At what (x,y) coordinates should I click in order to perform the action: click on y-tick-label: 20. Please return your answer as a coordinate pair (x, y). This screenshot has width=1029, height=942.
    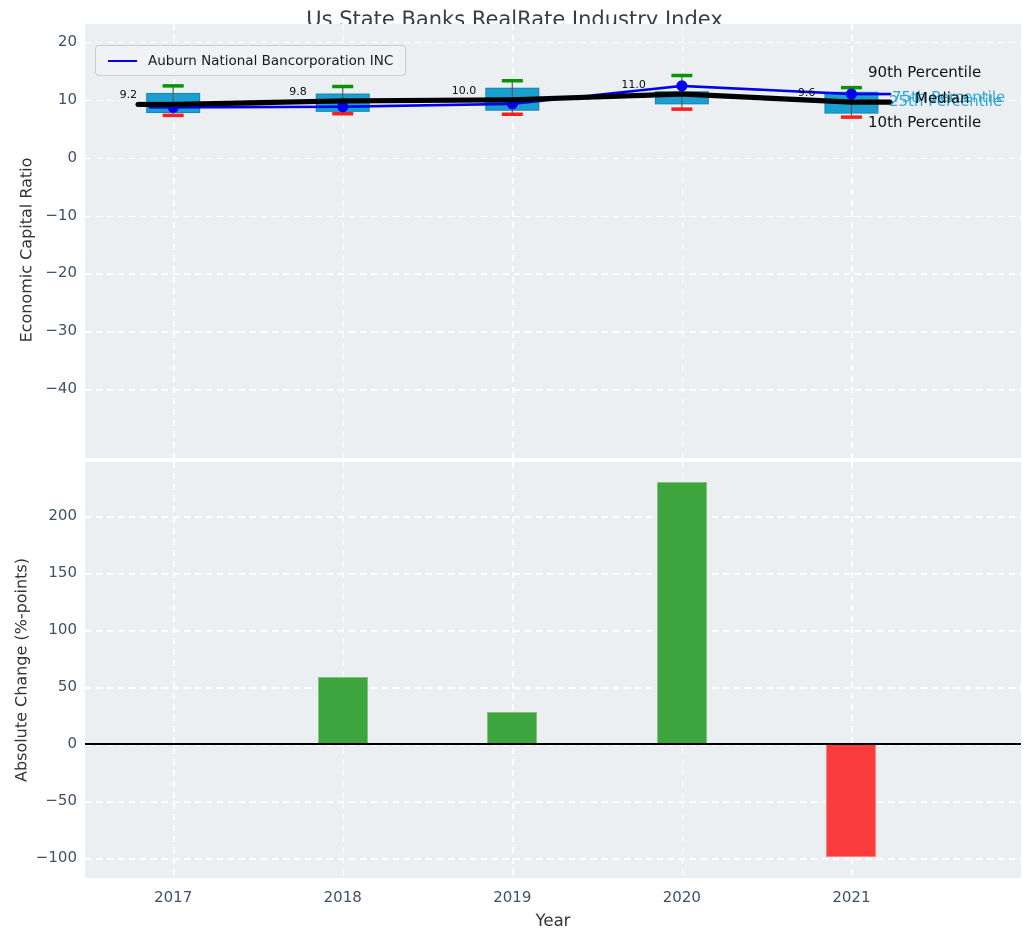
    Looking at the image, I should click on (67, 40).